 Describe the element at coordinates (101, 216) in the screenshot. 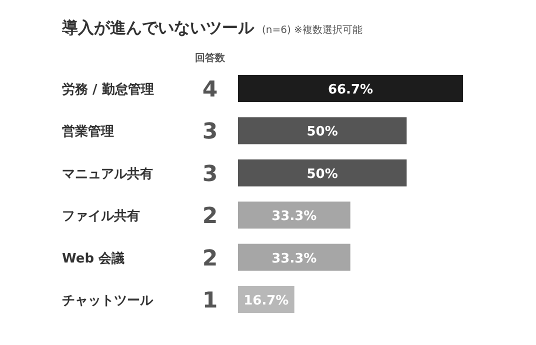

I see `y-tick-label: ファイル共有` at that location.